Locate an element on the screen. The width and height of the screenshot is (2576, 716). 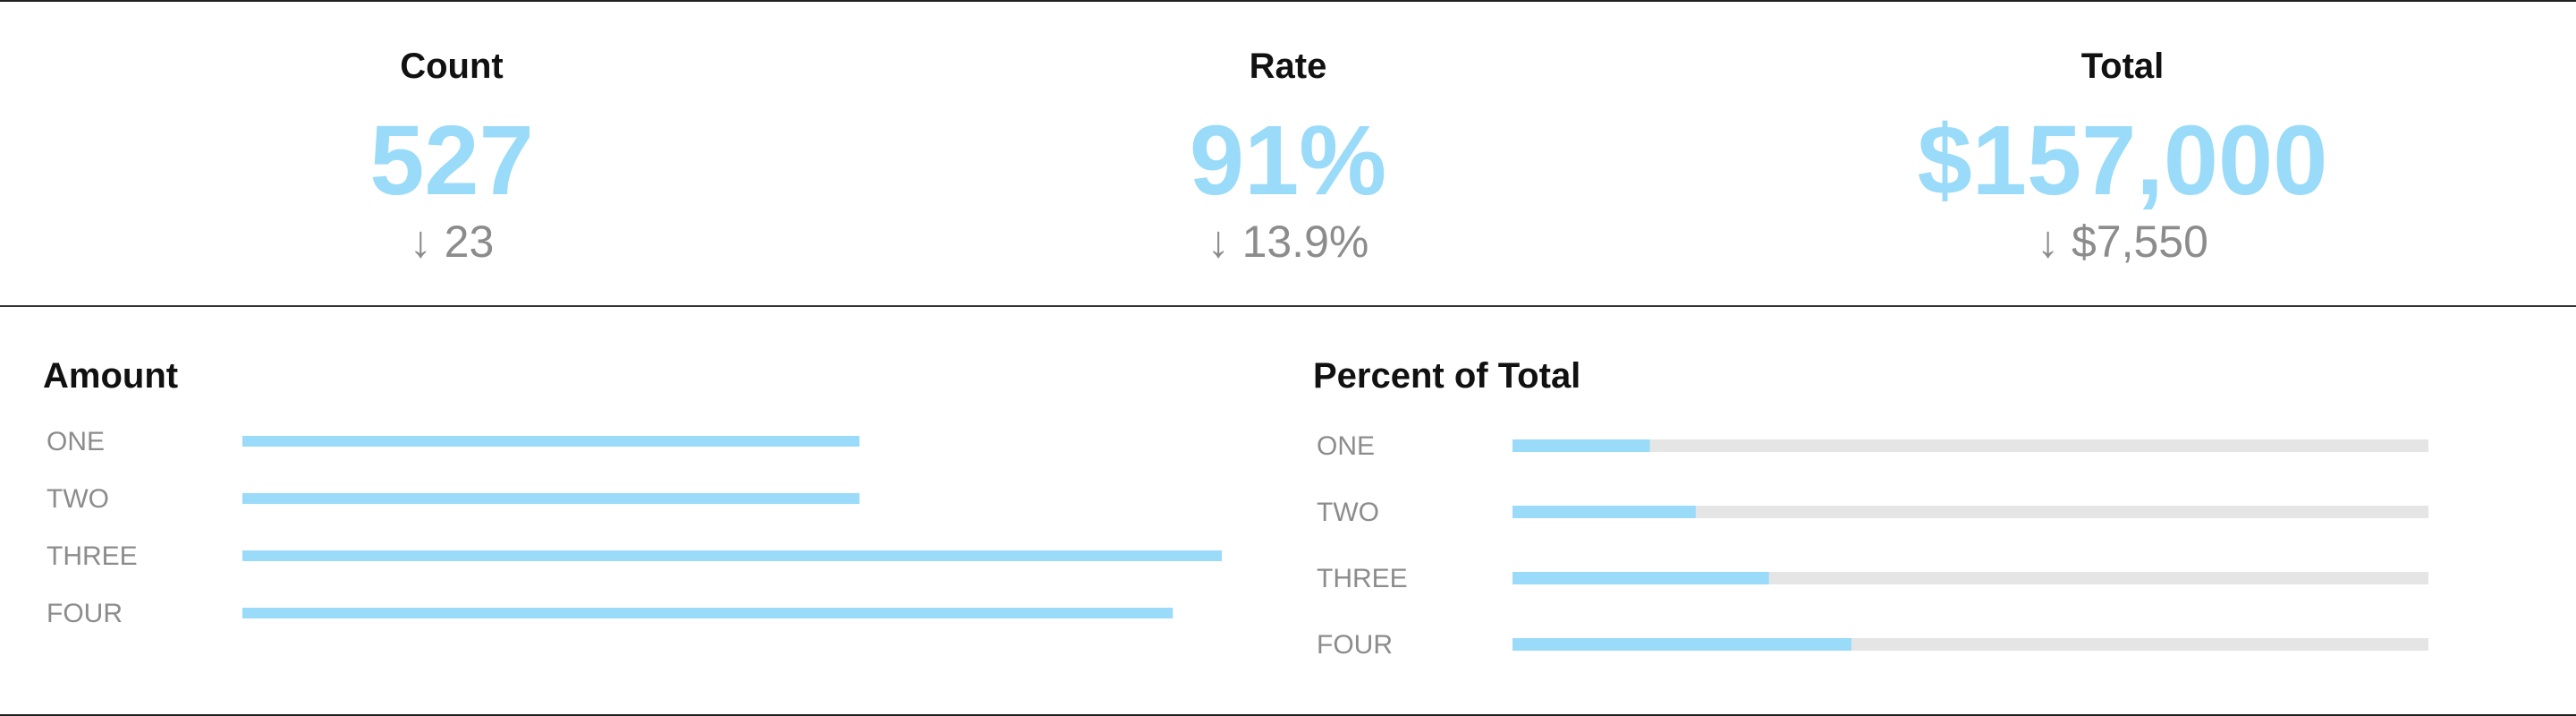
kpi-delta-value: 13.9% is located at coordinates (1305, 242).